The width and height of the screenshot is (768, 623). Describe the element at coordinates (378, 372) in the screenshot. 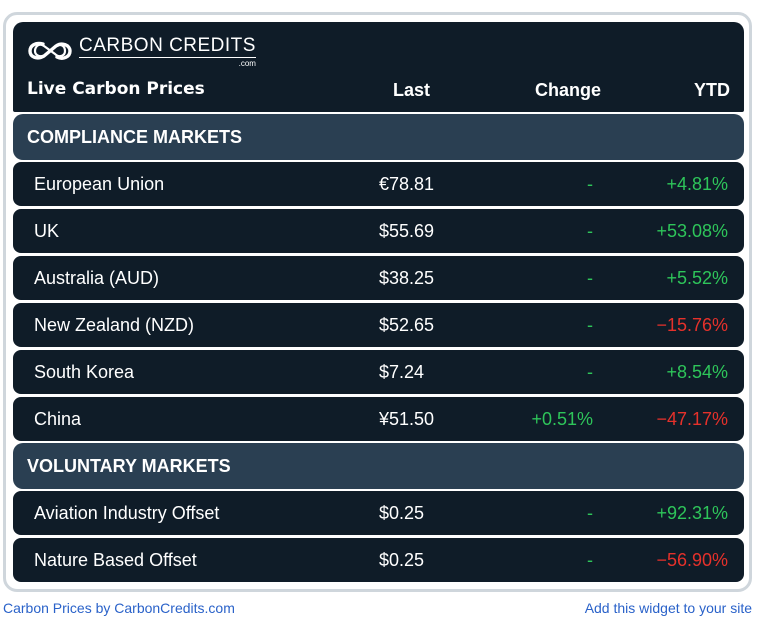

I see `table-row: South Korea $7.24 - +8.54%` at that location.